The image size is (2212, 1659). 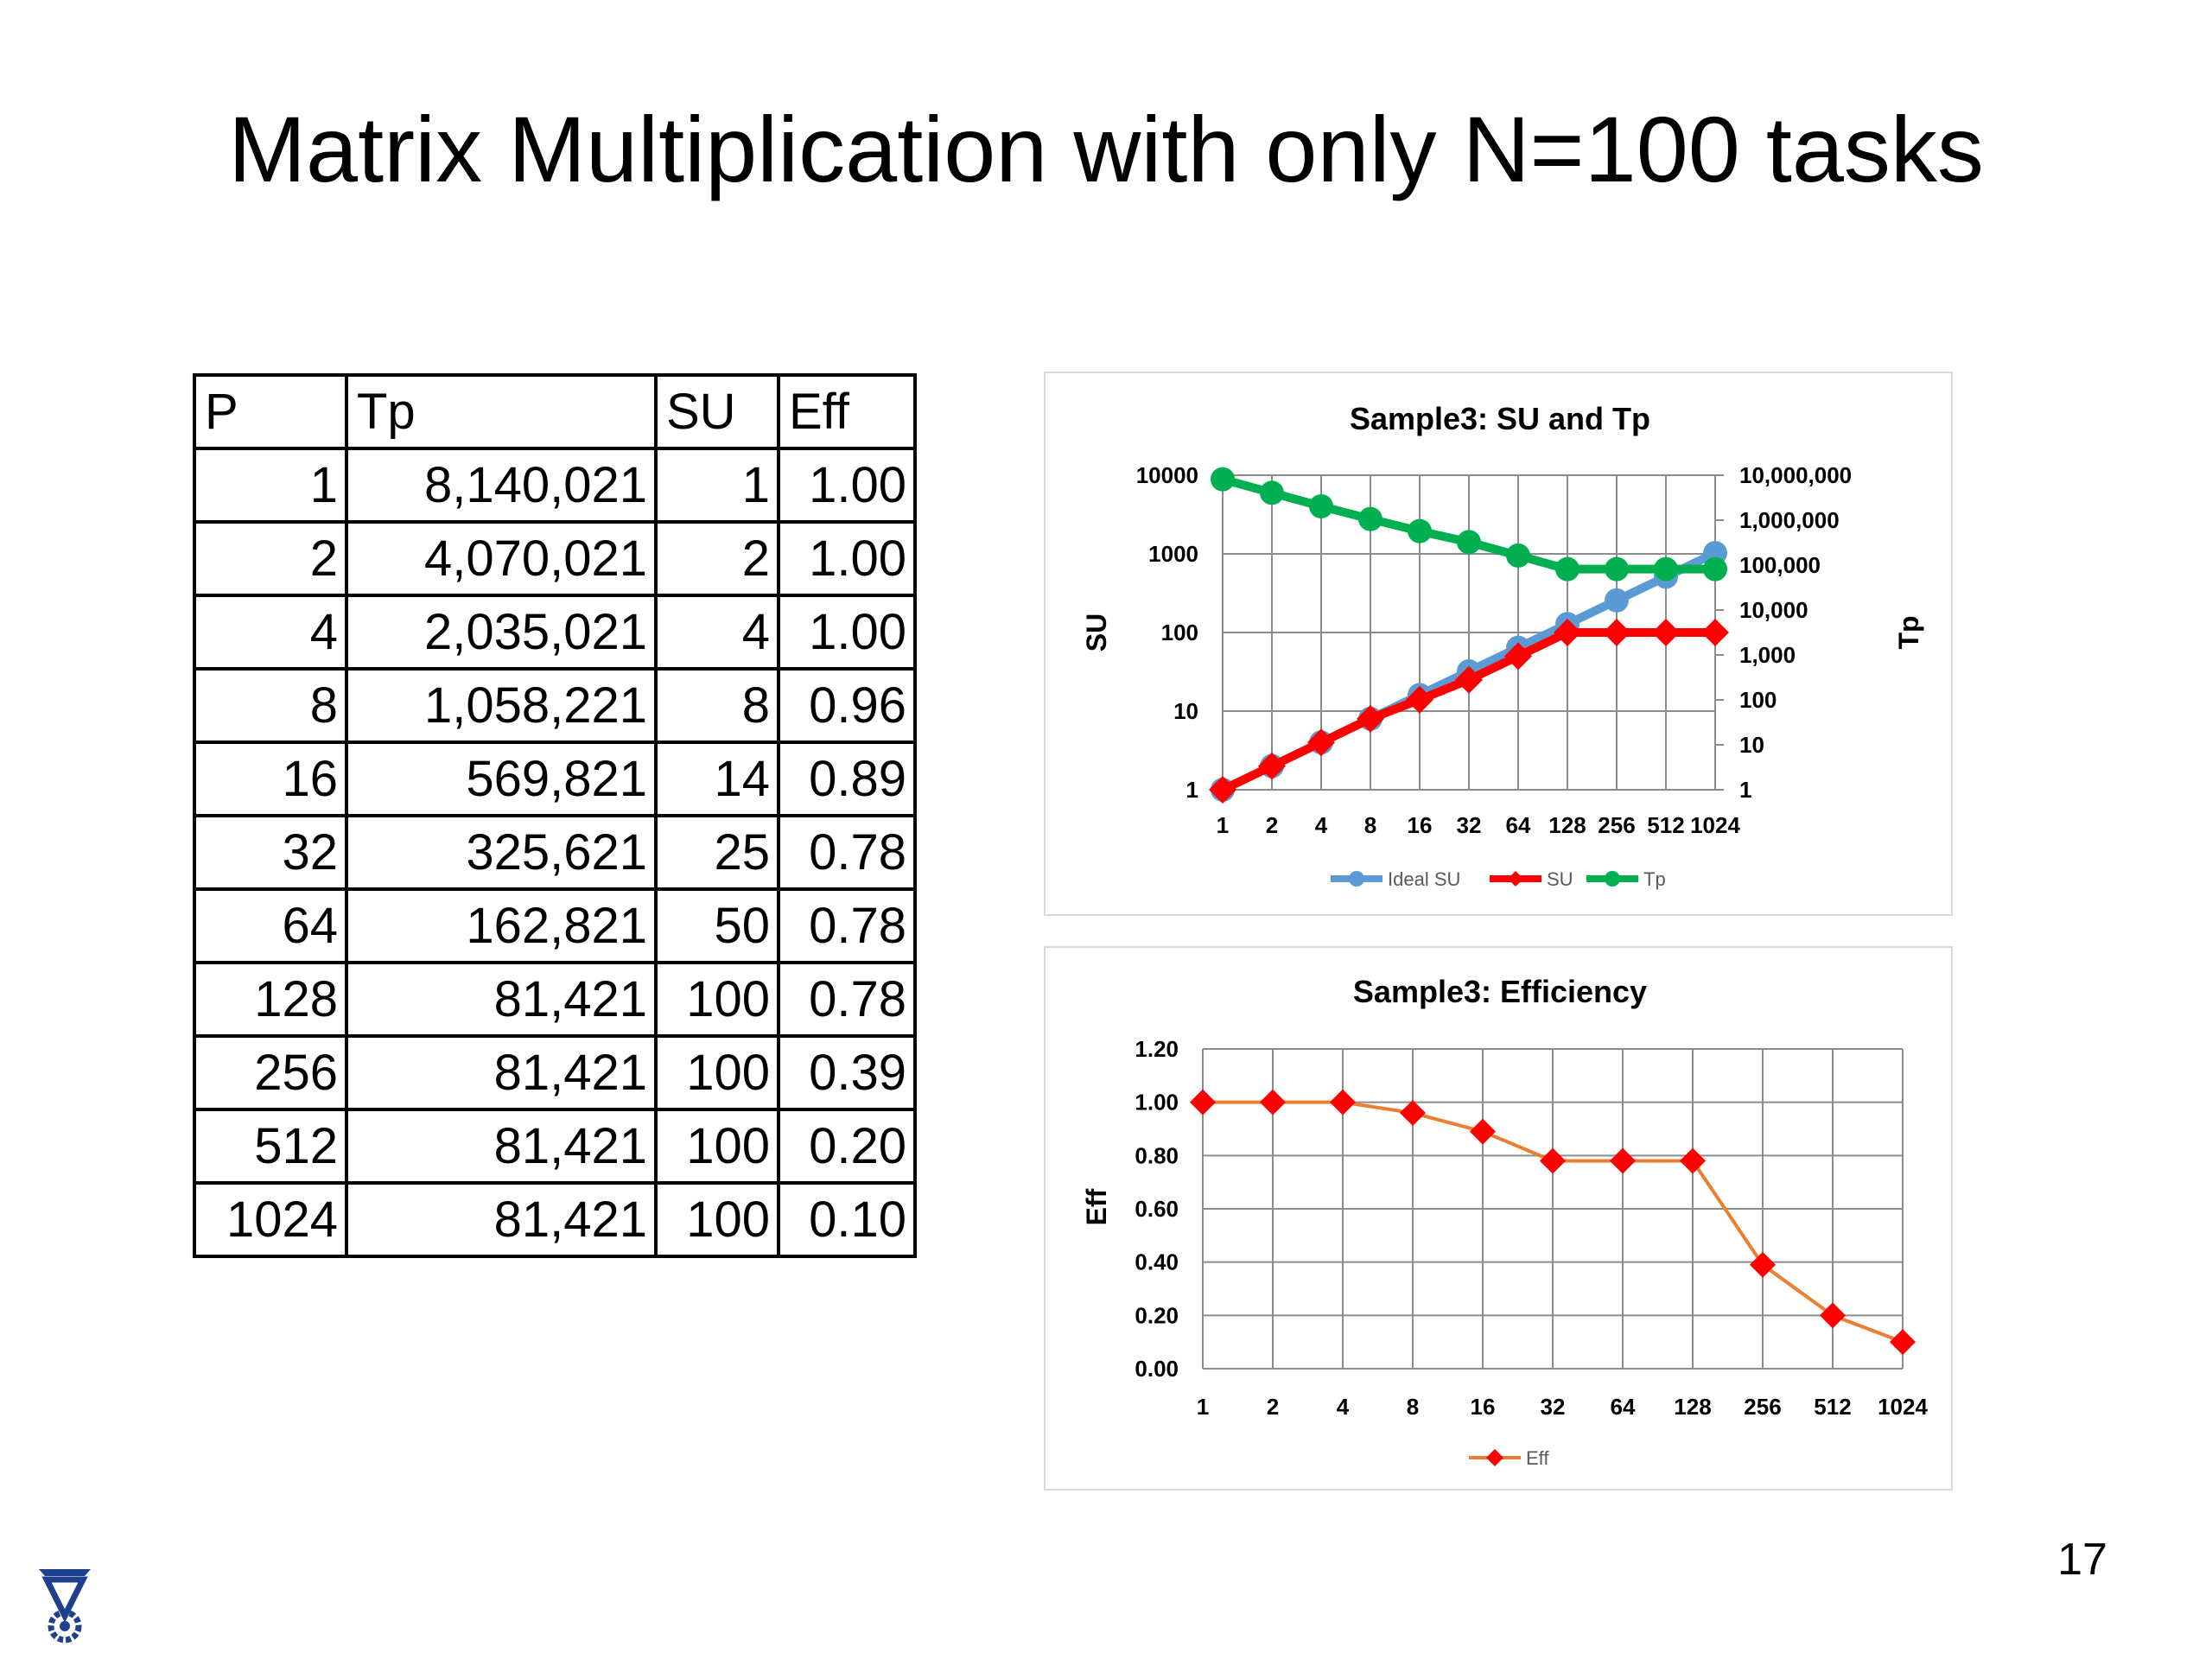 I want to click on data-point-ideal-su, so click(x=1617, y=600).